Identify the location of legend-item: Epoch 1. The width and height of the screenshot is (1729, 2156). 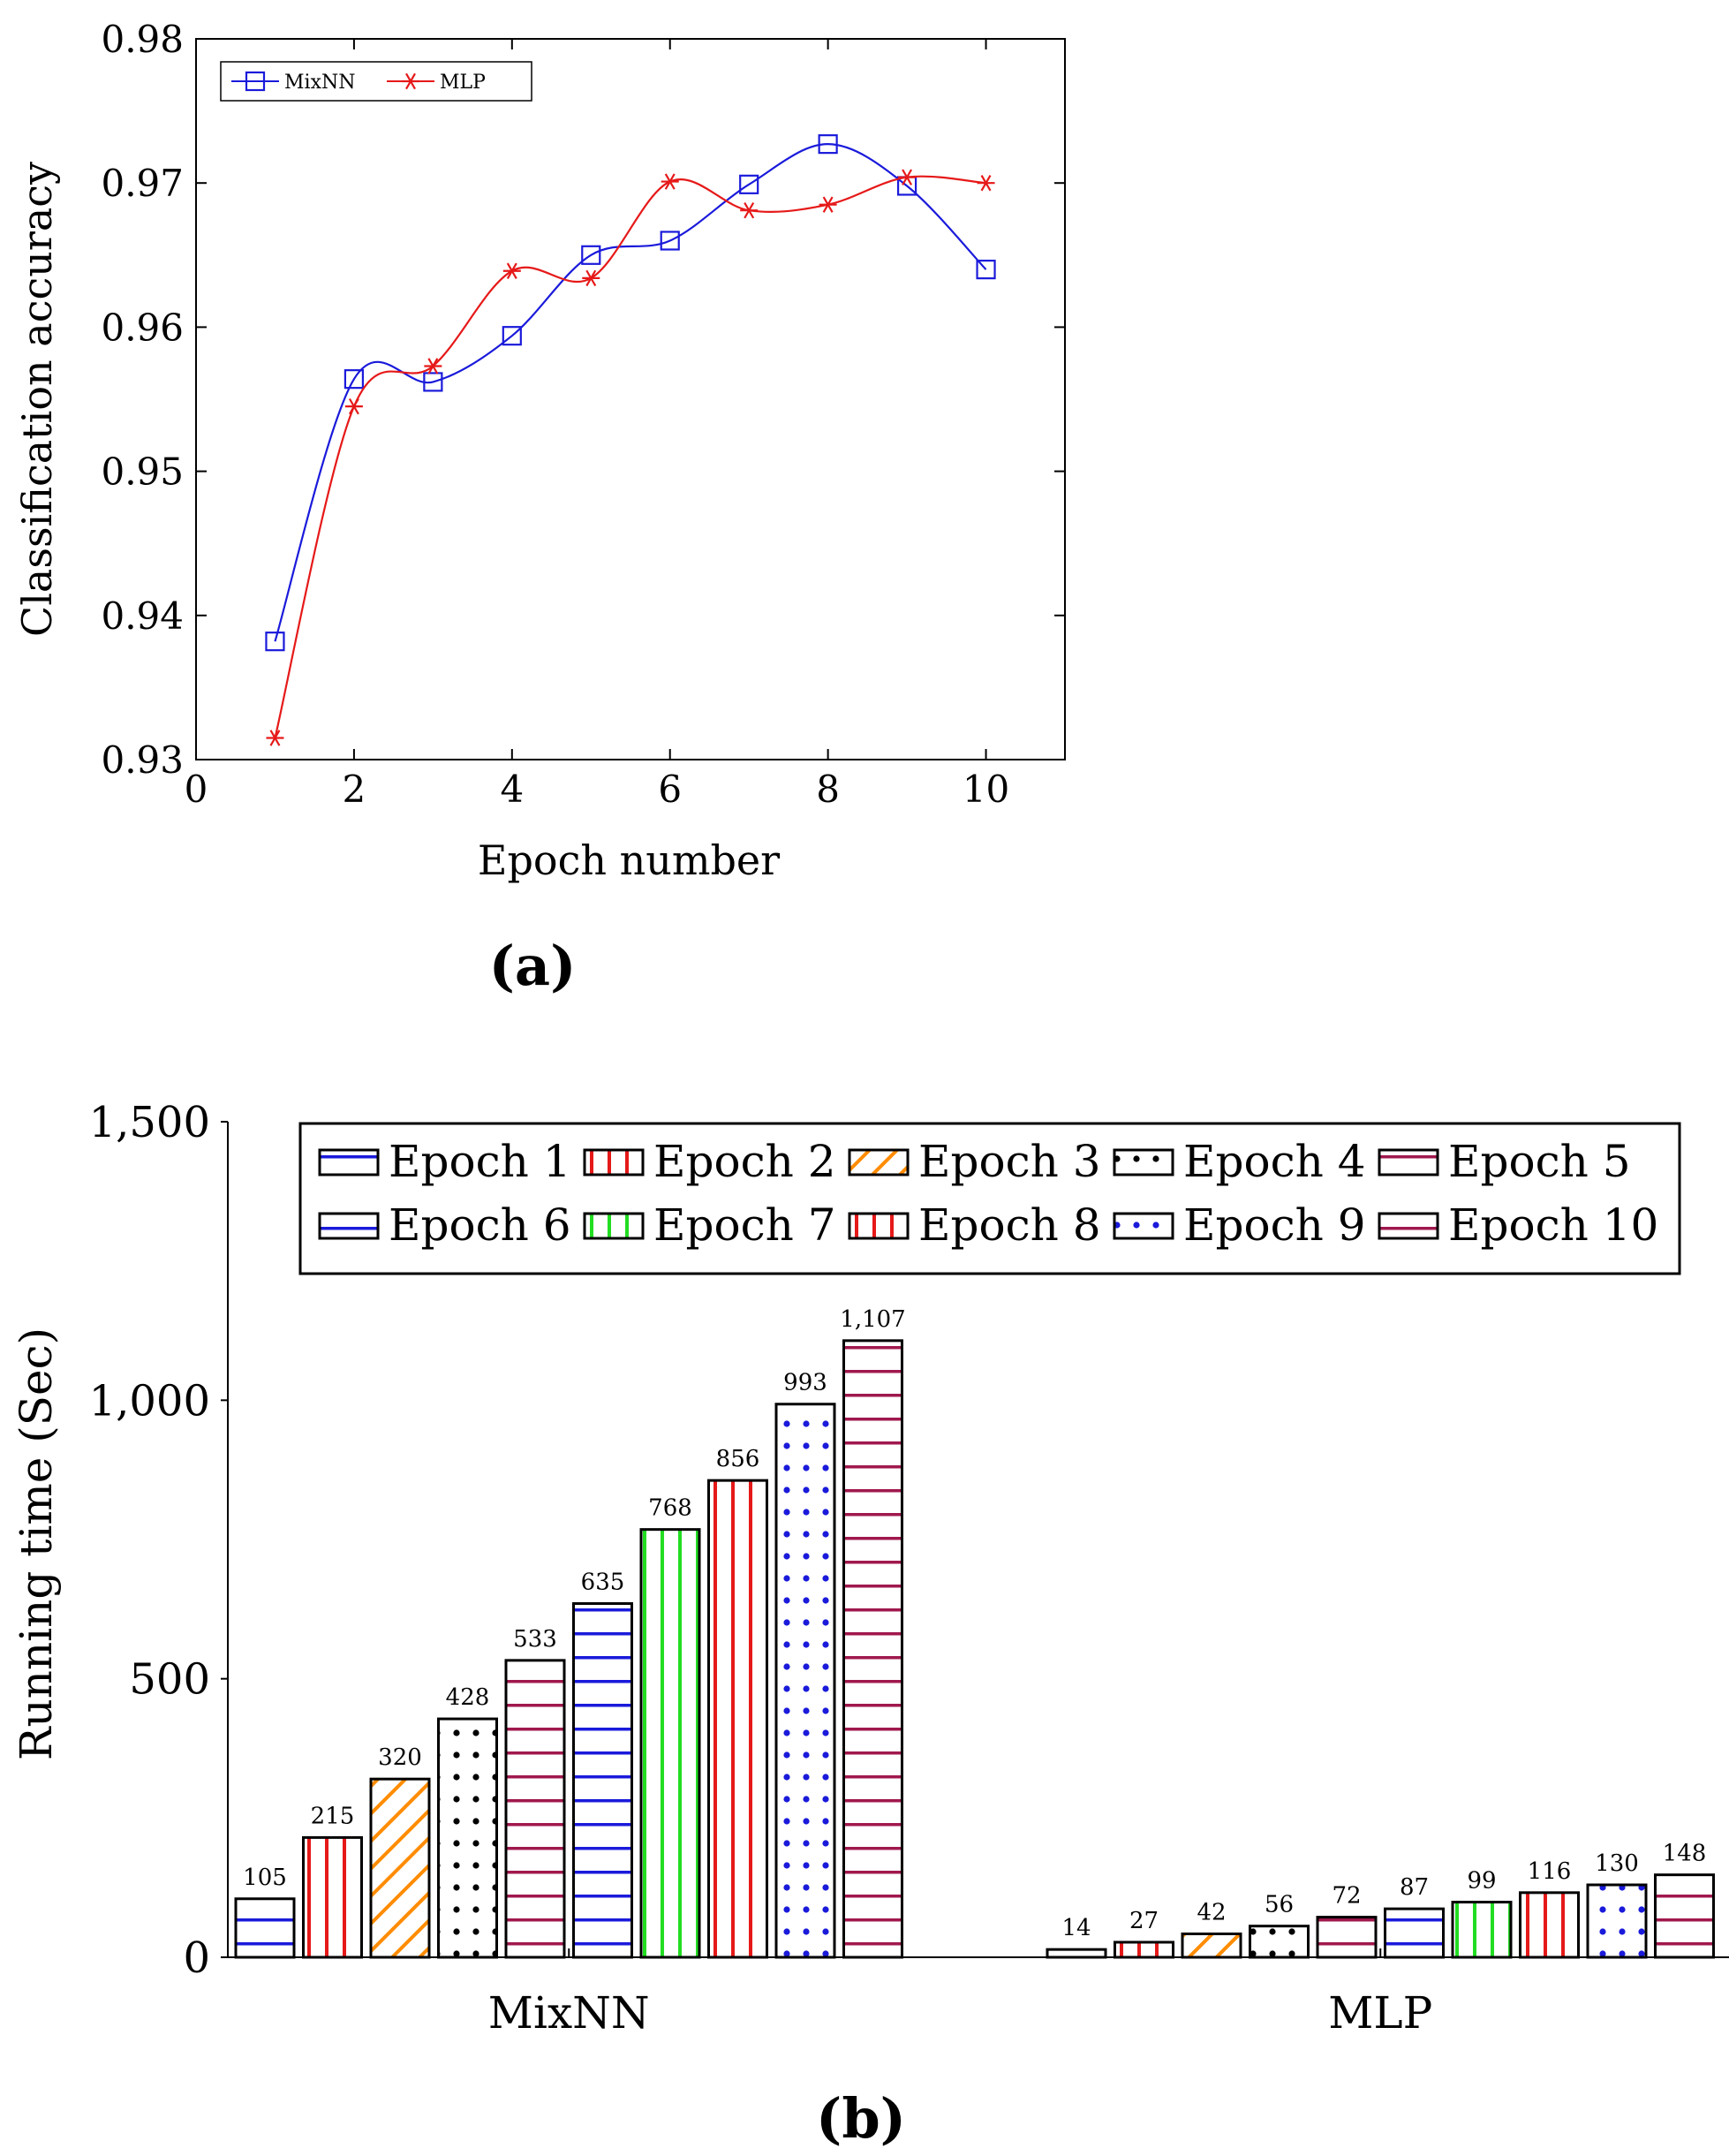
(444, 1162).